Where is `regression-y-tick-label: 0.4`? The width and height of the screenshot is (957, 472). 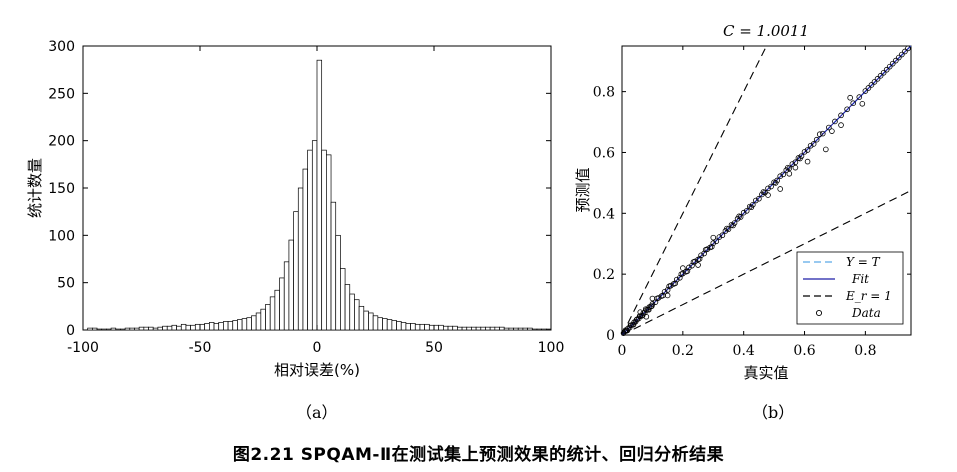 regression-y-tick-label: 0.4 is located at coordinates (604, 214).